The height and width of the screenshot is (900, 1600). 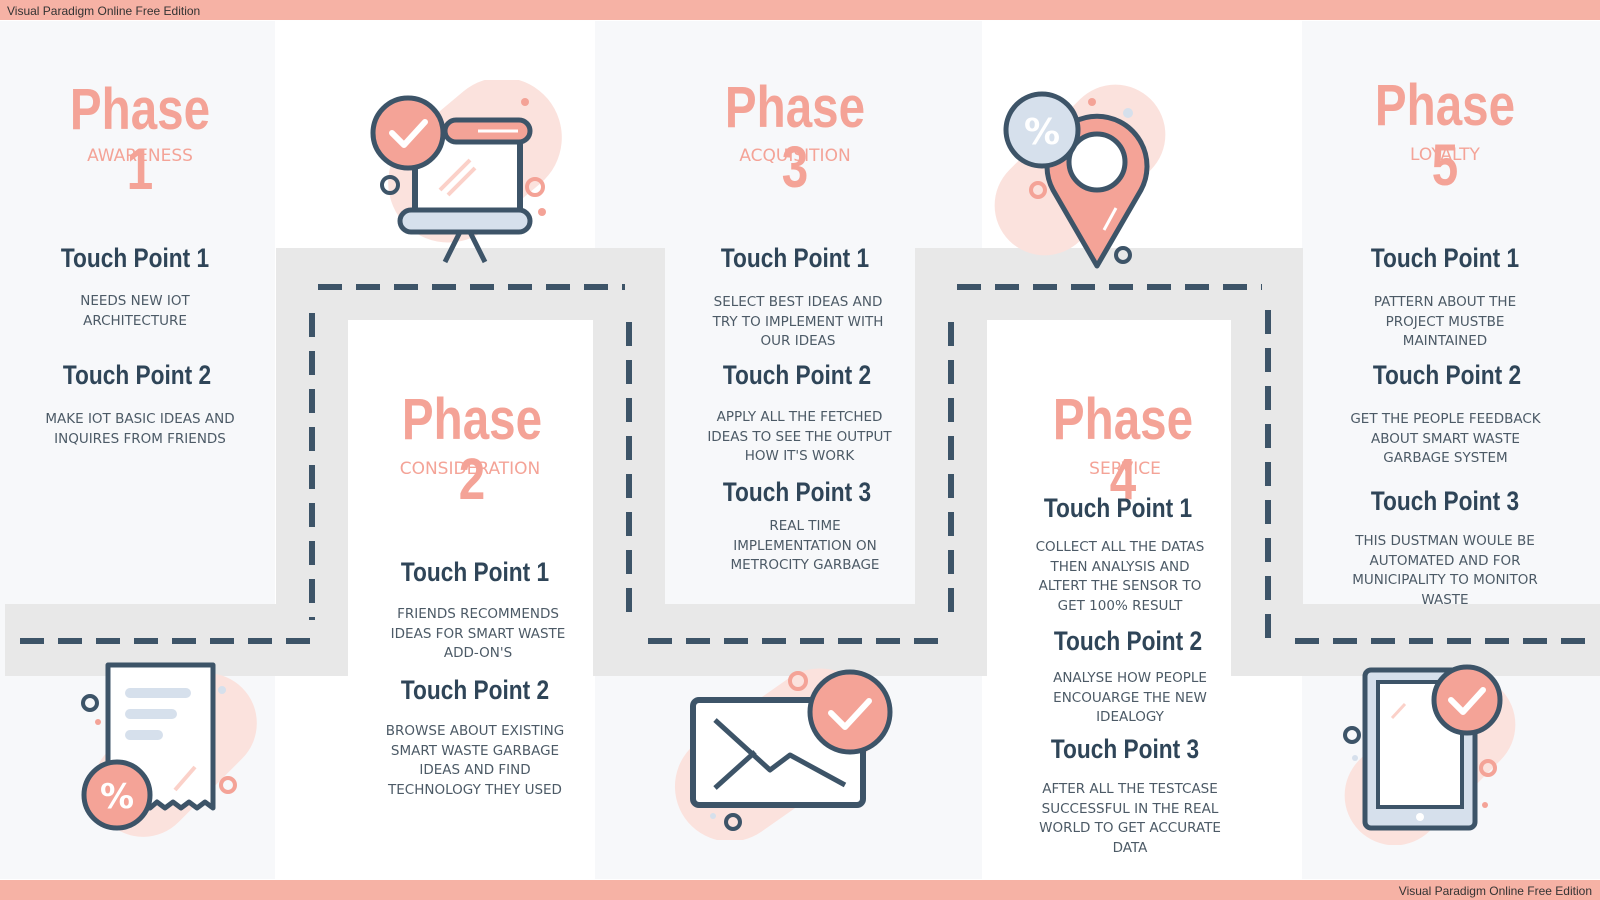 I want to click on phase-3-stage: ACQUISITION, so click(x=795, y=156).